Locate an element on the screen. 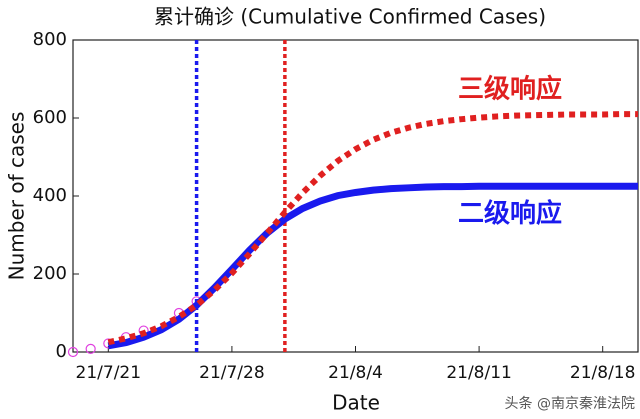 This screenshot has height=419, width=640. y-tick-label: 0 is located at coordinates (61, 351).